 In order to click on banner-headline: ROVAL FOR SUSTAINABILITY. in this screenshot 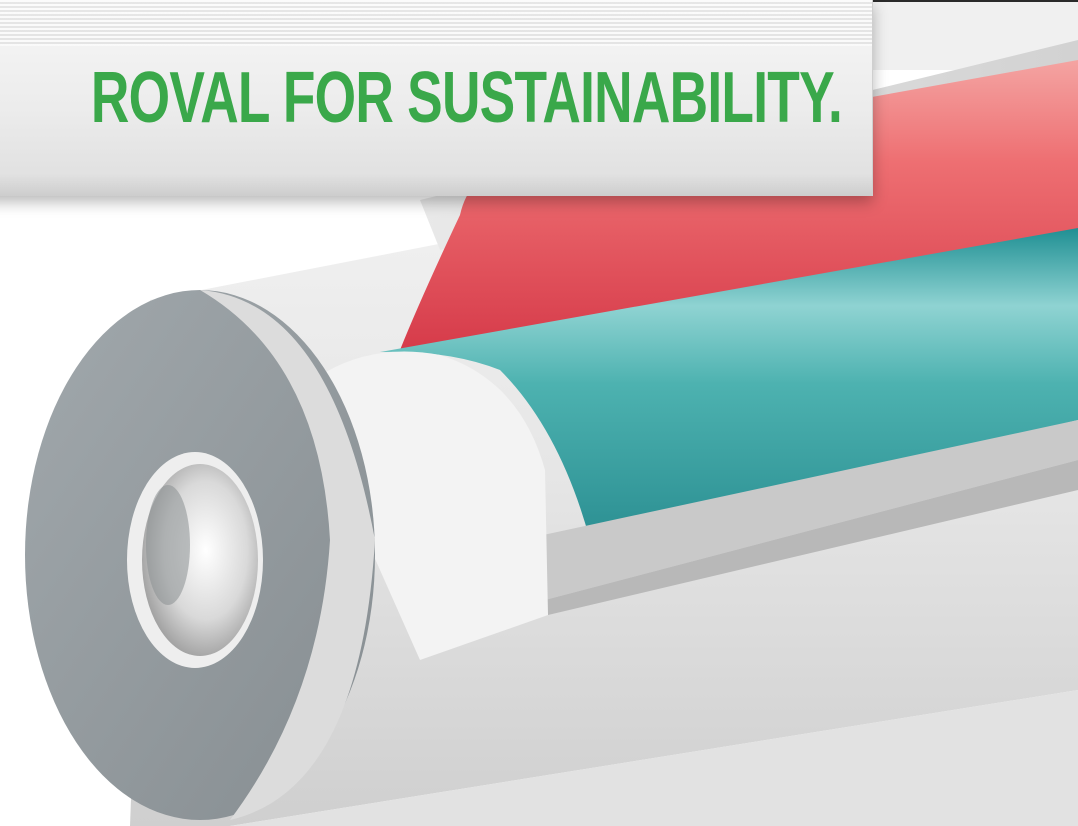, I will do `click(466, 98)`.